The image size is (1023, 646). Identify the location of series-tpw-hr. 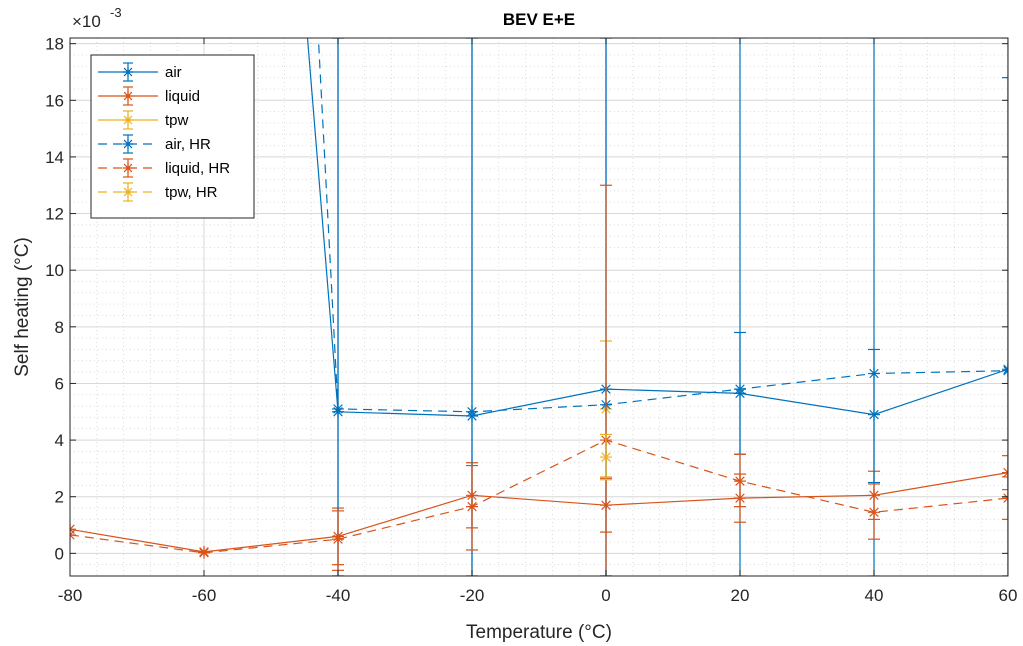
(606, 457).